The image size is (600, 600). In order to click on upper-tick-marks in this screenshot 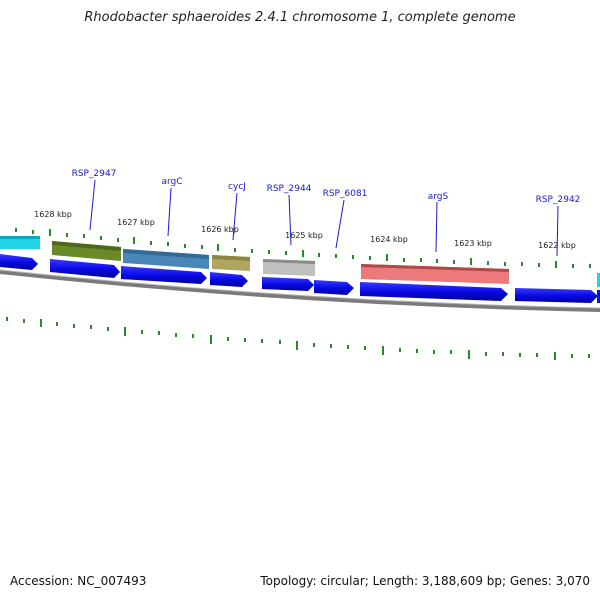, I will do `click(303, 248)`.